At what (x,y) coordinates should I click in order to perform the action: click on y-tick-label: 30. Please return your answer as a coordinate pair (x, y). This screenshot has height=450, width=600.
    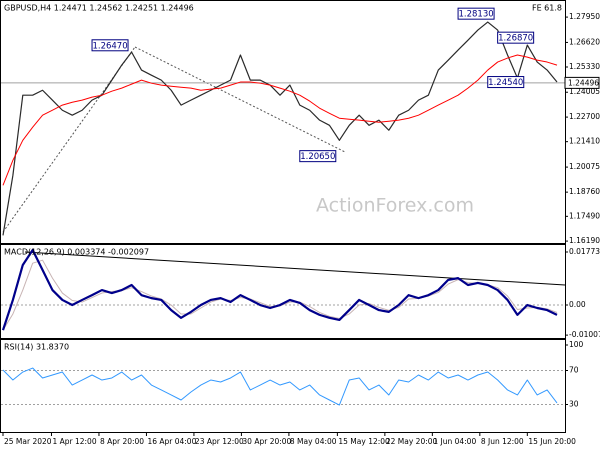
    Looking at the image, I should click on (574, 404).